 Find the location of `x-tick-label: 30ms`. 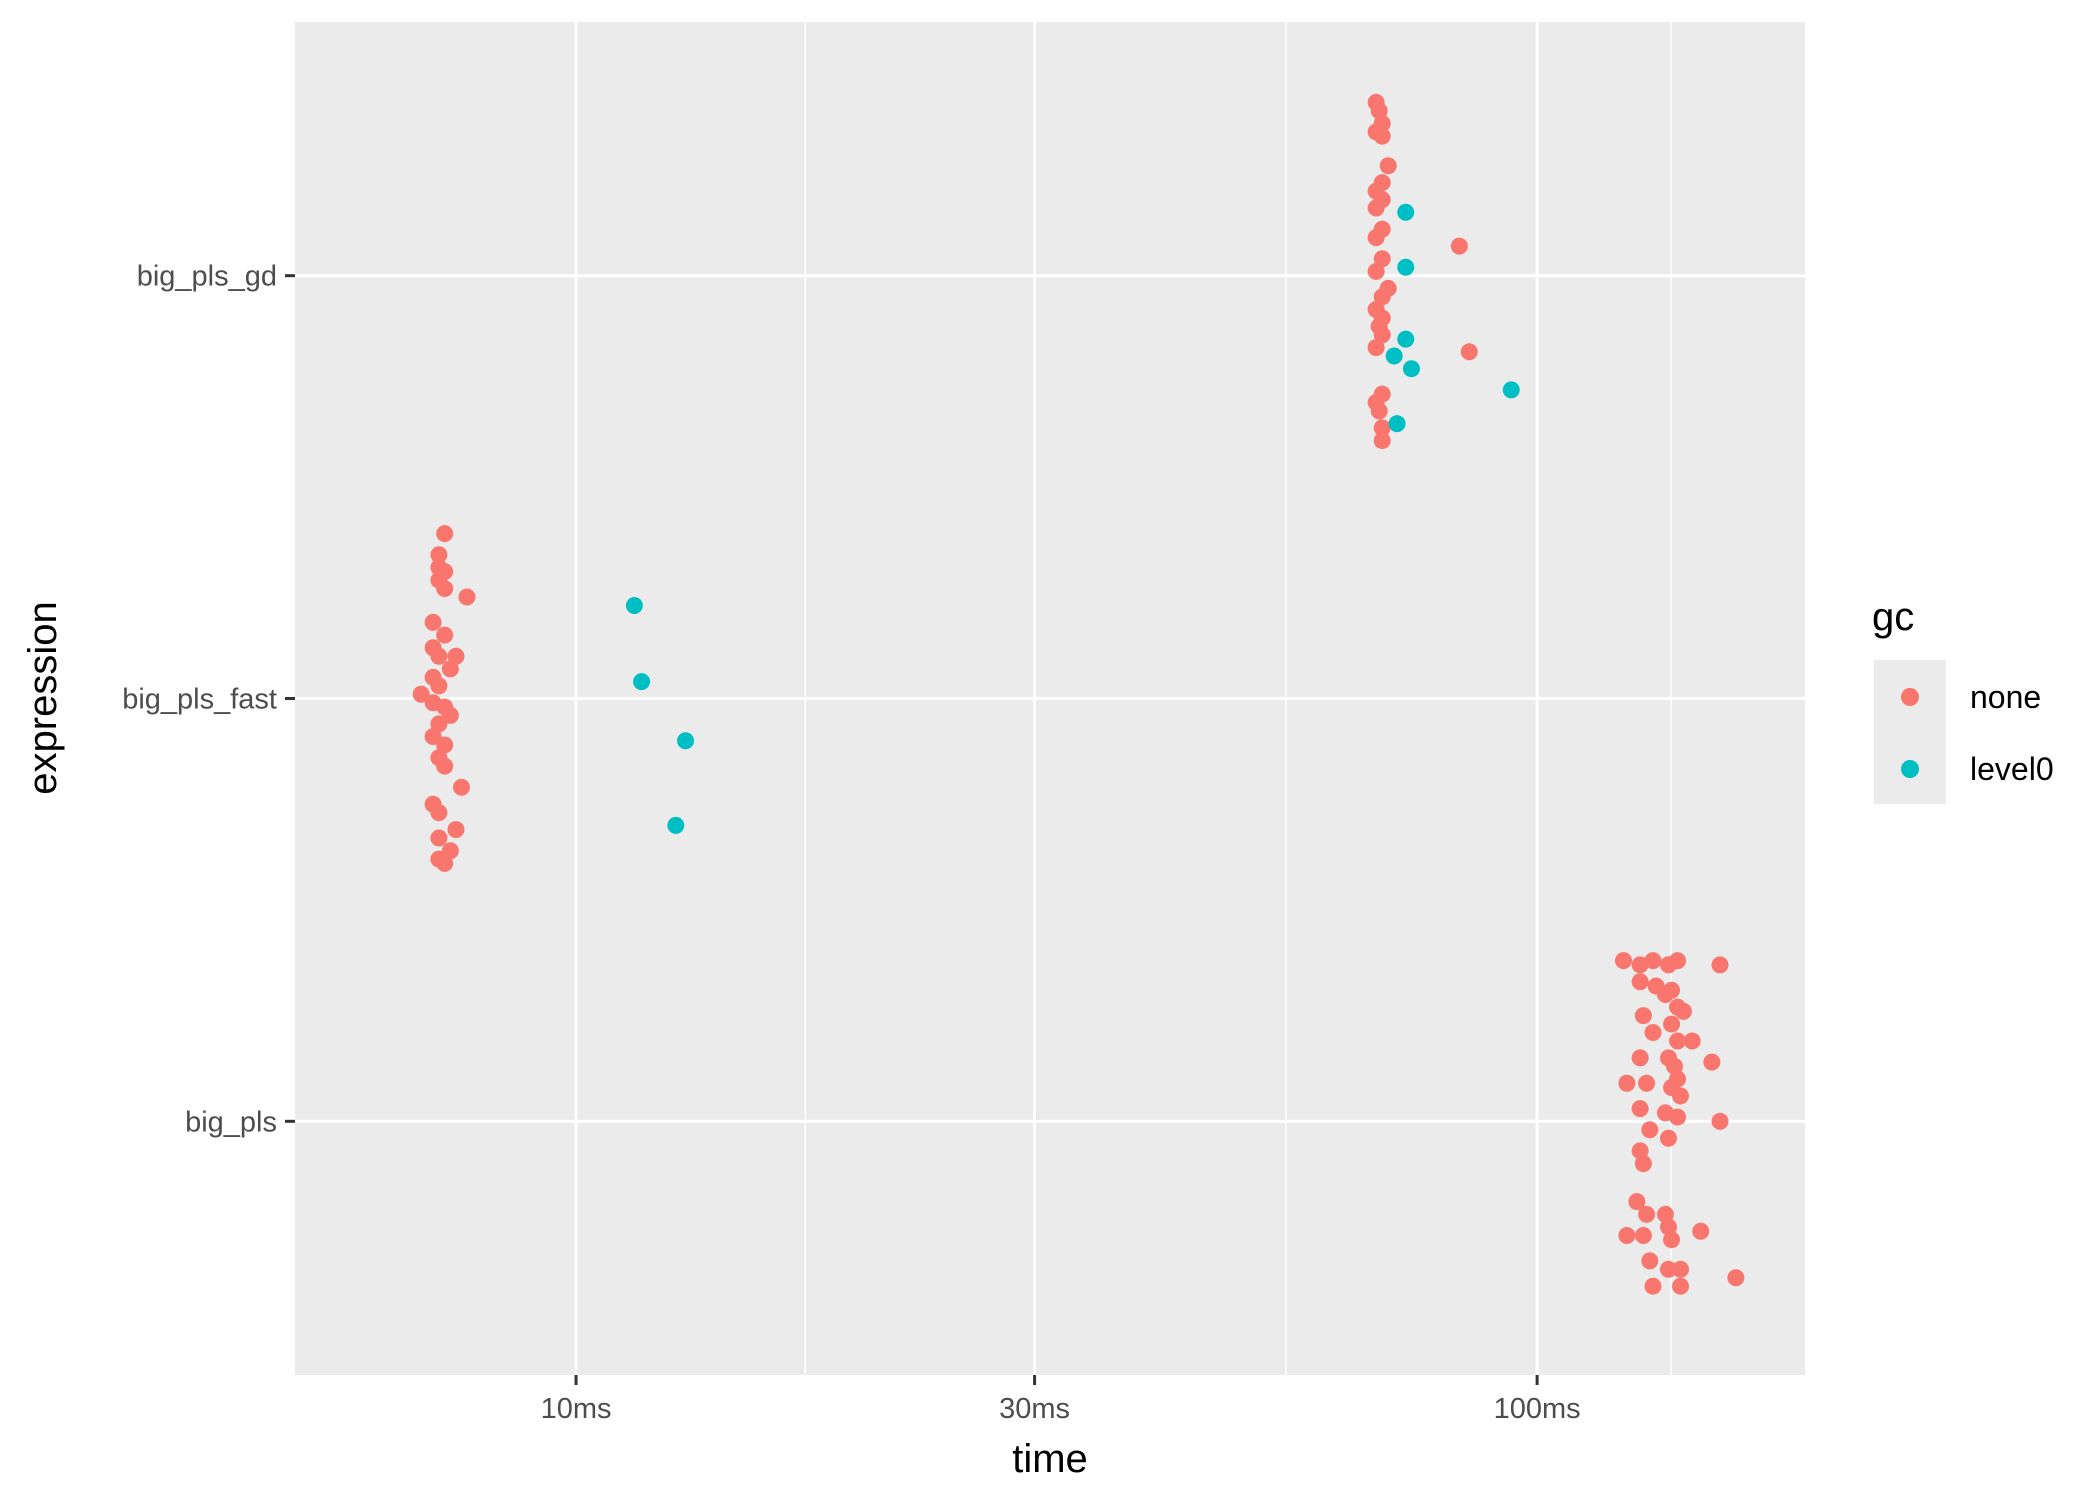

x-tick-label: 30ms is located at coordinates (1034, 1409).